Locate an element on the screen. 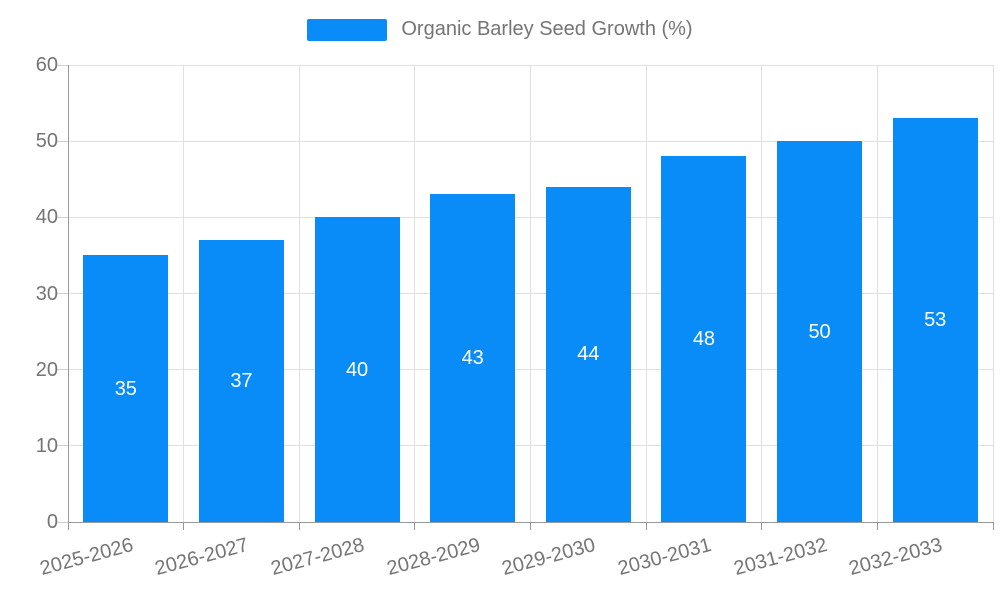 Image resolution: width=1000 pixels, height=600 pixels. chart-legend: Organic Barley Seed Growth (%) is located at coordinates (500, 29).